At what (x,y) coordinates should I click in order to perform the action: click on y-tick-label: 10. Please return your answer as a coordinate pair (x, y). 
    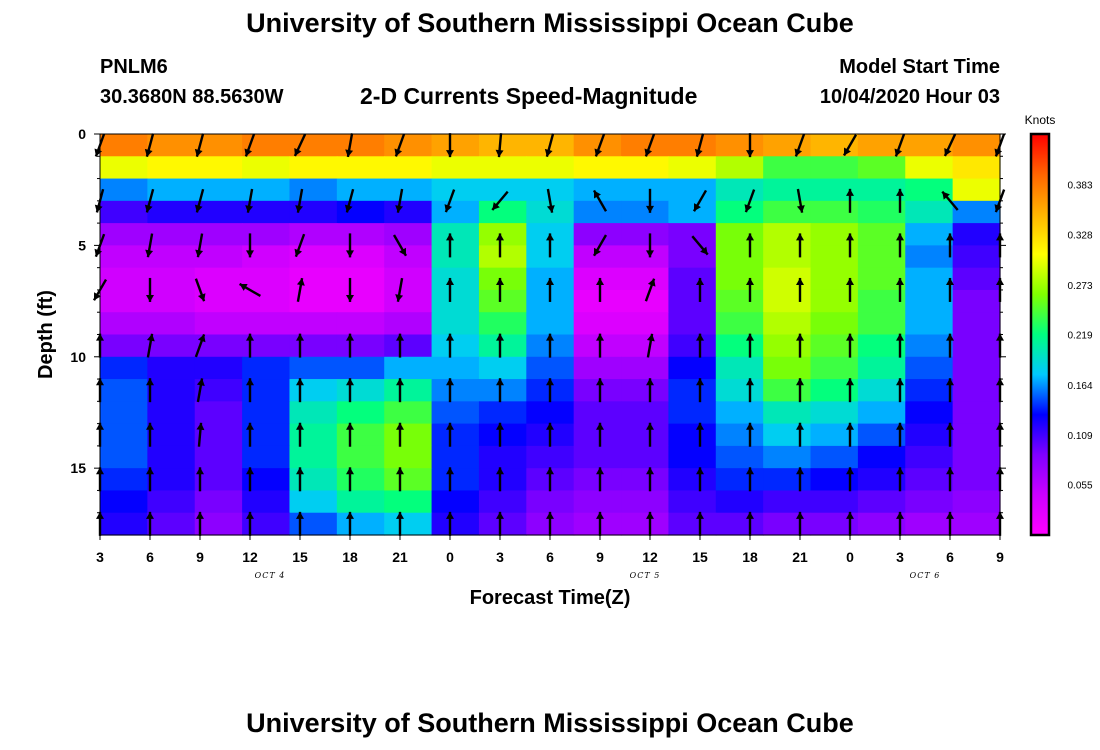
    Looking at the image, I should click on (78, 357).